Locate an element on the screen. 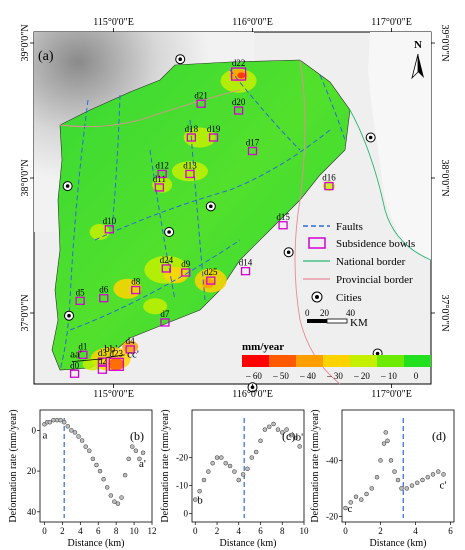  colorbar-unit: mm/year is located at coordinates (263, 347).